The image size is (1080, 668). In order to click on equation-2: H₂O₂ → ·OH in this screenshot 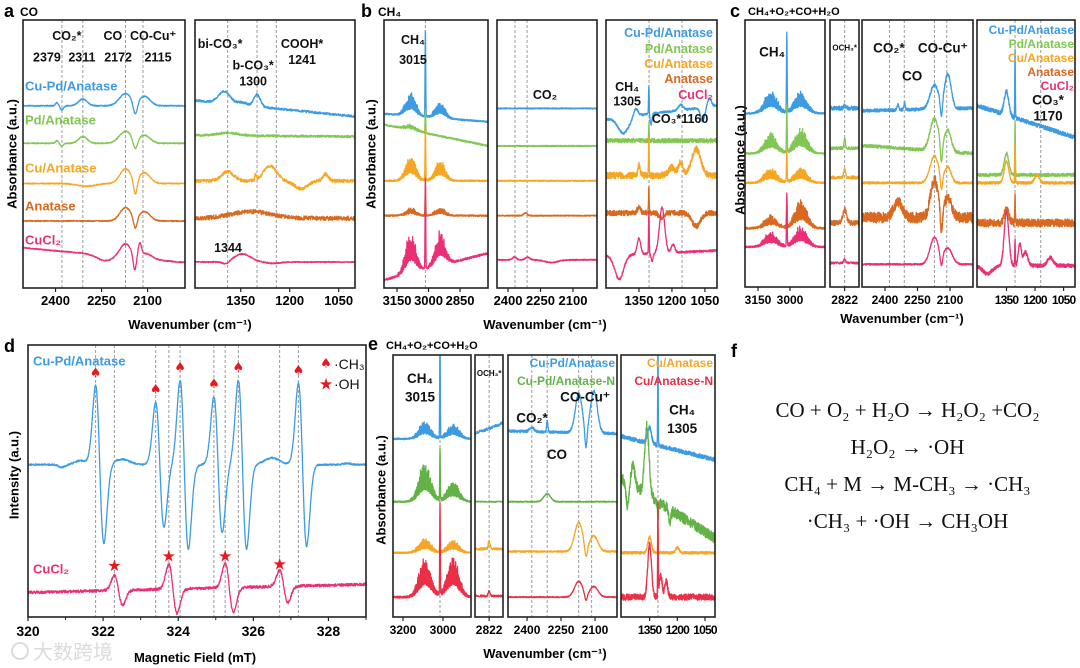, I will do `click(907, 447)`.